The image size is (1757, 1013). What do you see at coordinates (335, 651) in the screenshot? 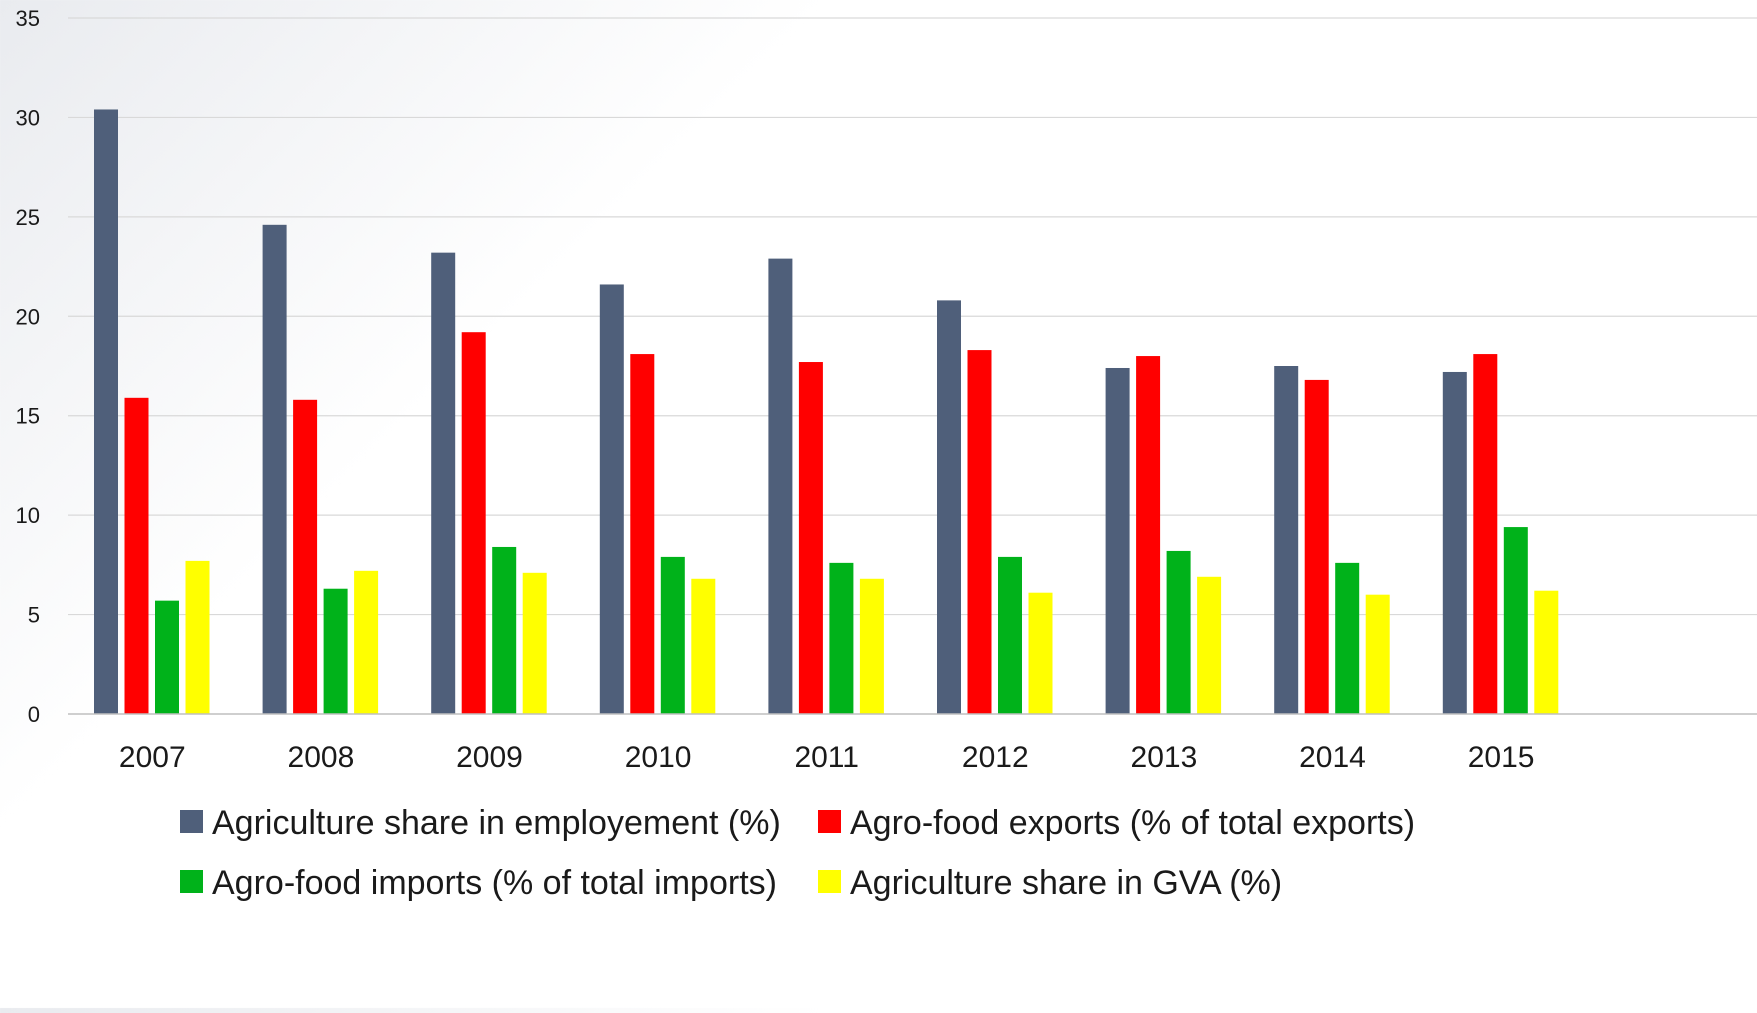
I see `bar-agro-food-imports-of-total-imports-2008` at bounding box center [335, 651].